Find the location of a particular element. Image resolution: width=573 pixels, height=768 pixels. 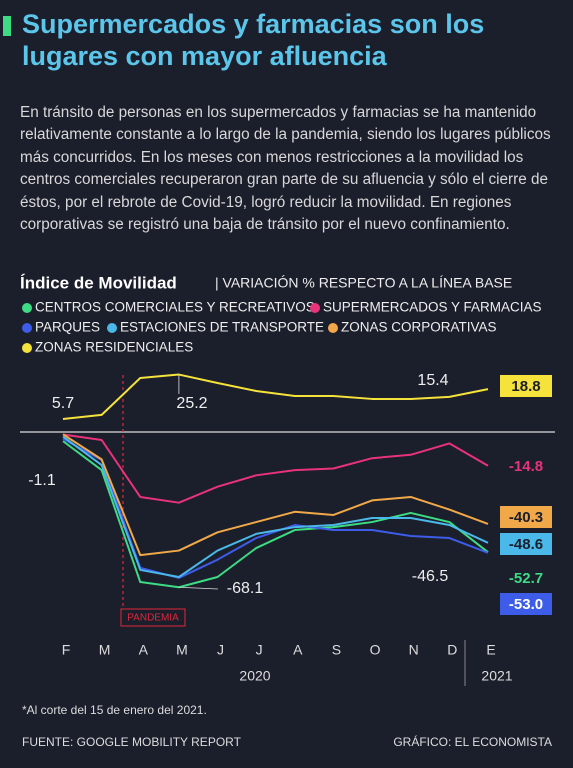

end-label: -14.8 is located at coordinates (526, 466).